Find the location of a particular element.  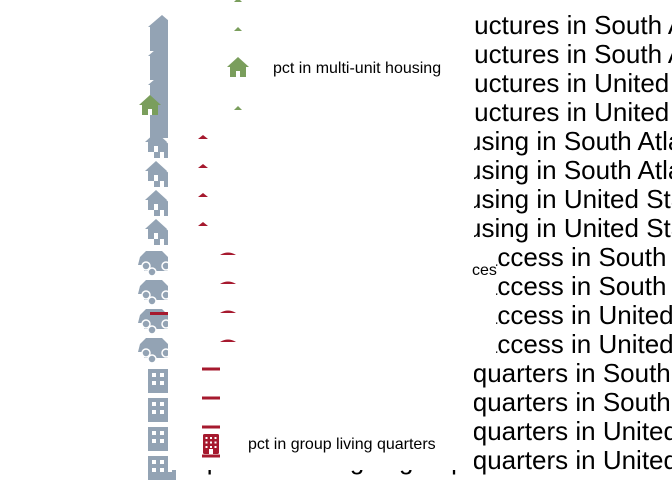

legend-item: pct in group living quarters is located at coordinates (319, 444).